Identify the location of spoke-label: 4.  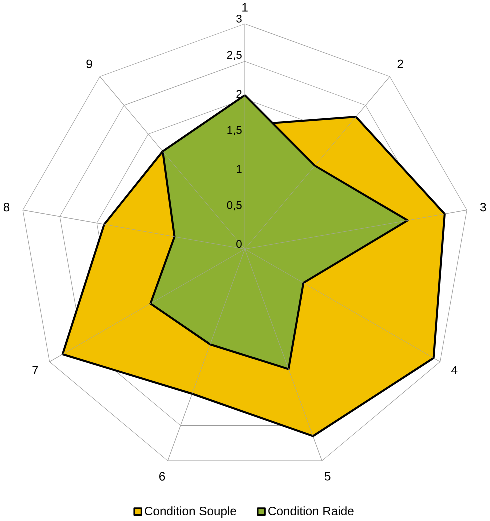
(454, 370).